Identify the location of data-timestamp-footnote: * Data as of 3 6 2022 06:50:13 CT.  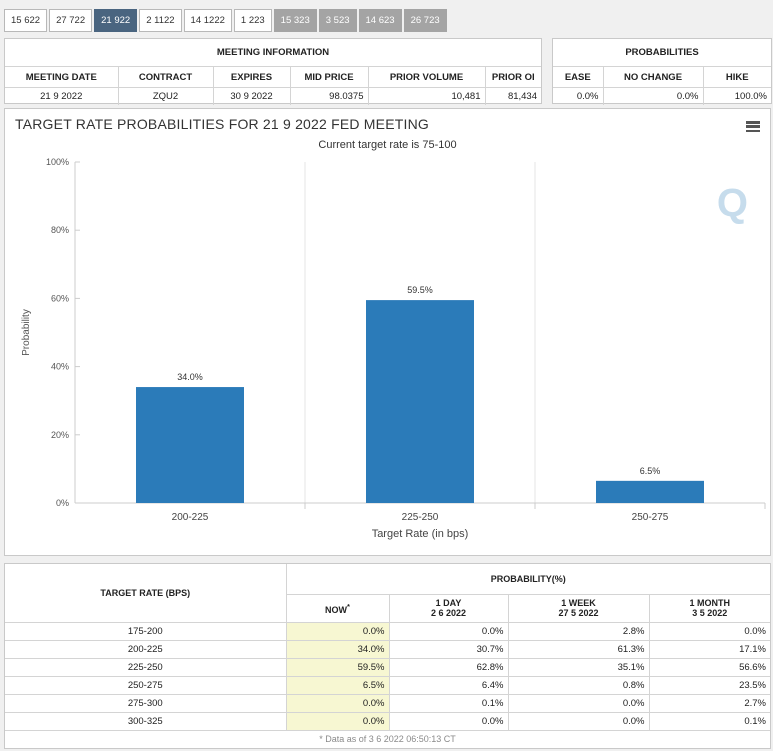
(387, 738).